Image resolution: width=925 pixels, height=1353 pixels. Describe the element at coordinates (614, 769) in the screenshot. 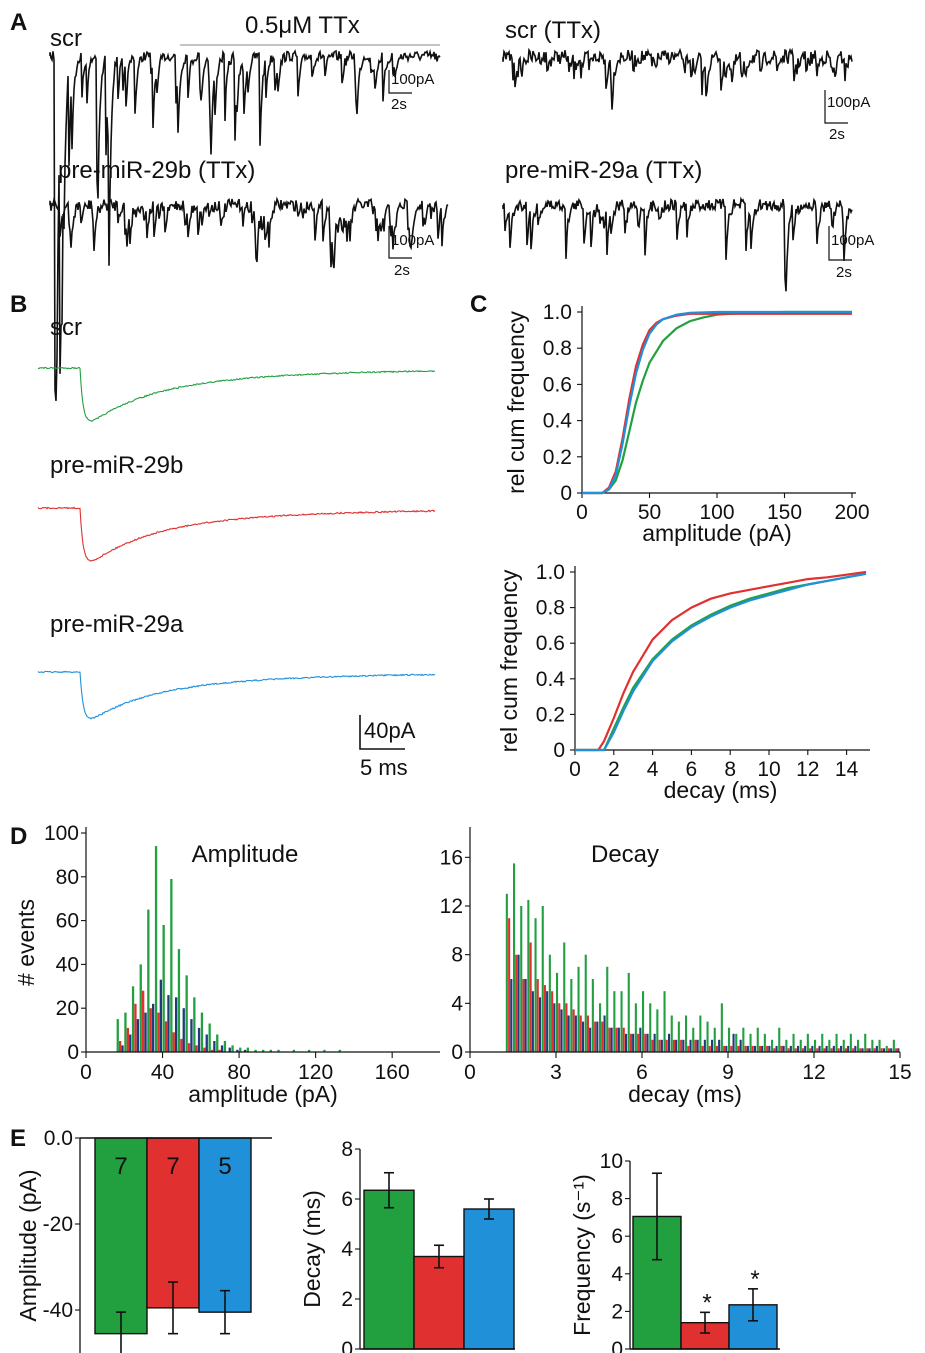

I see `x-tick-label: 2` at that location.